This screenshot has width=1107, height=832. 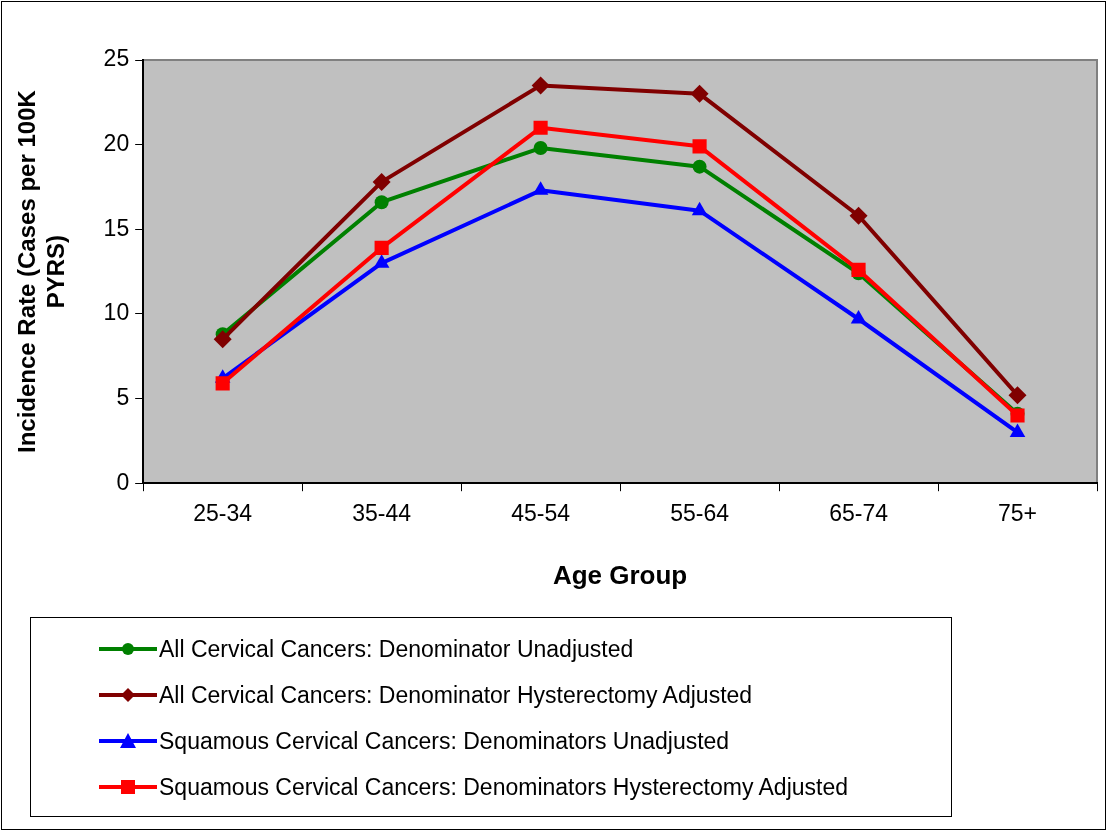 What do you see at coordinates (116, 142) in the screenshot?
I see `y-tick-label: 20` at bounding box center [116, 142].